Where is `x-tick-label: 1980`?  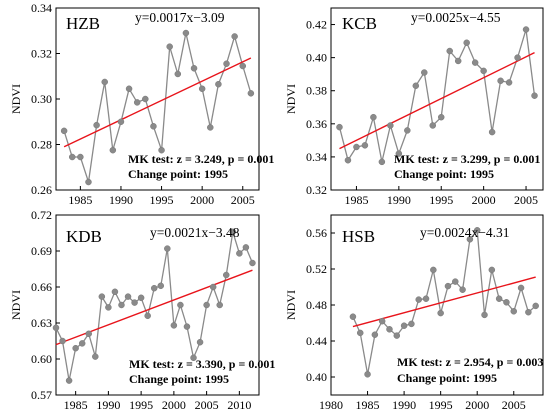
x-tick-label: 1980 is located at coordinates (331, 405).